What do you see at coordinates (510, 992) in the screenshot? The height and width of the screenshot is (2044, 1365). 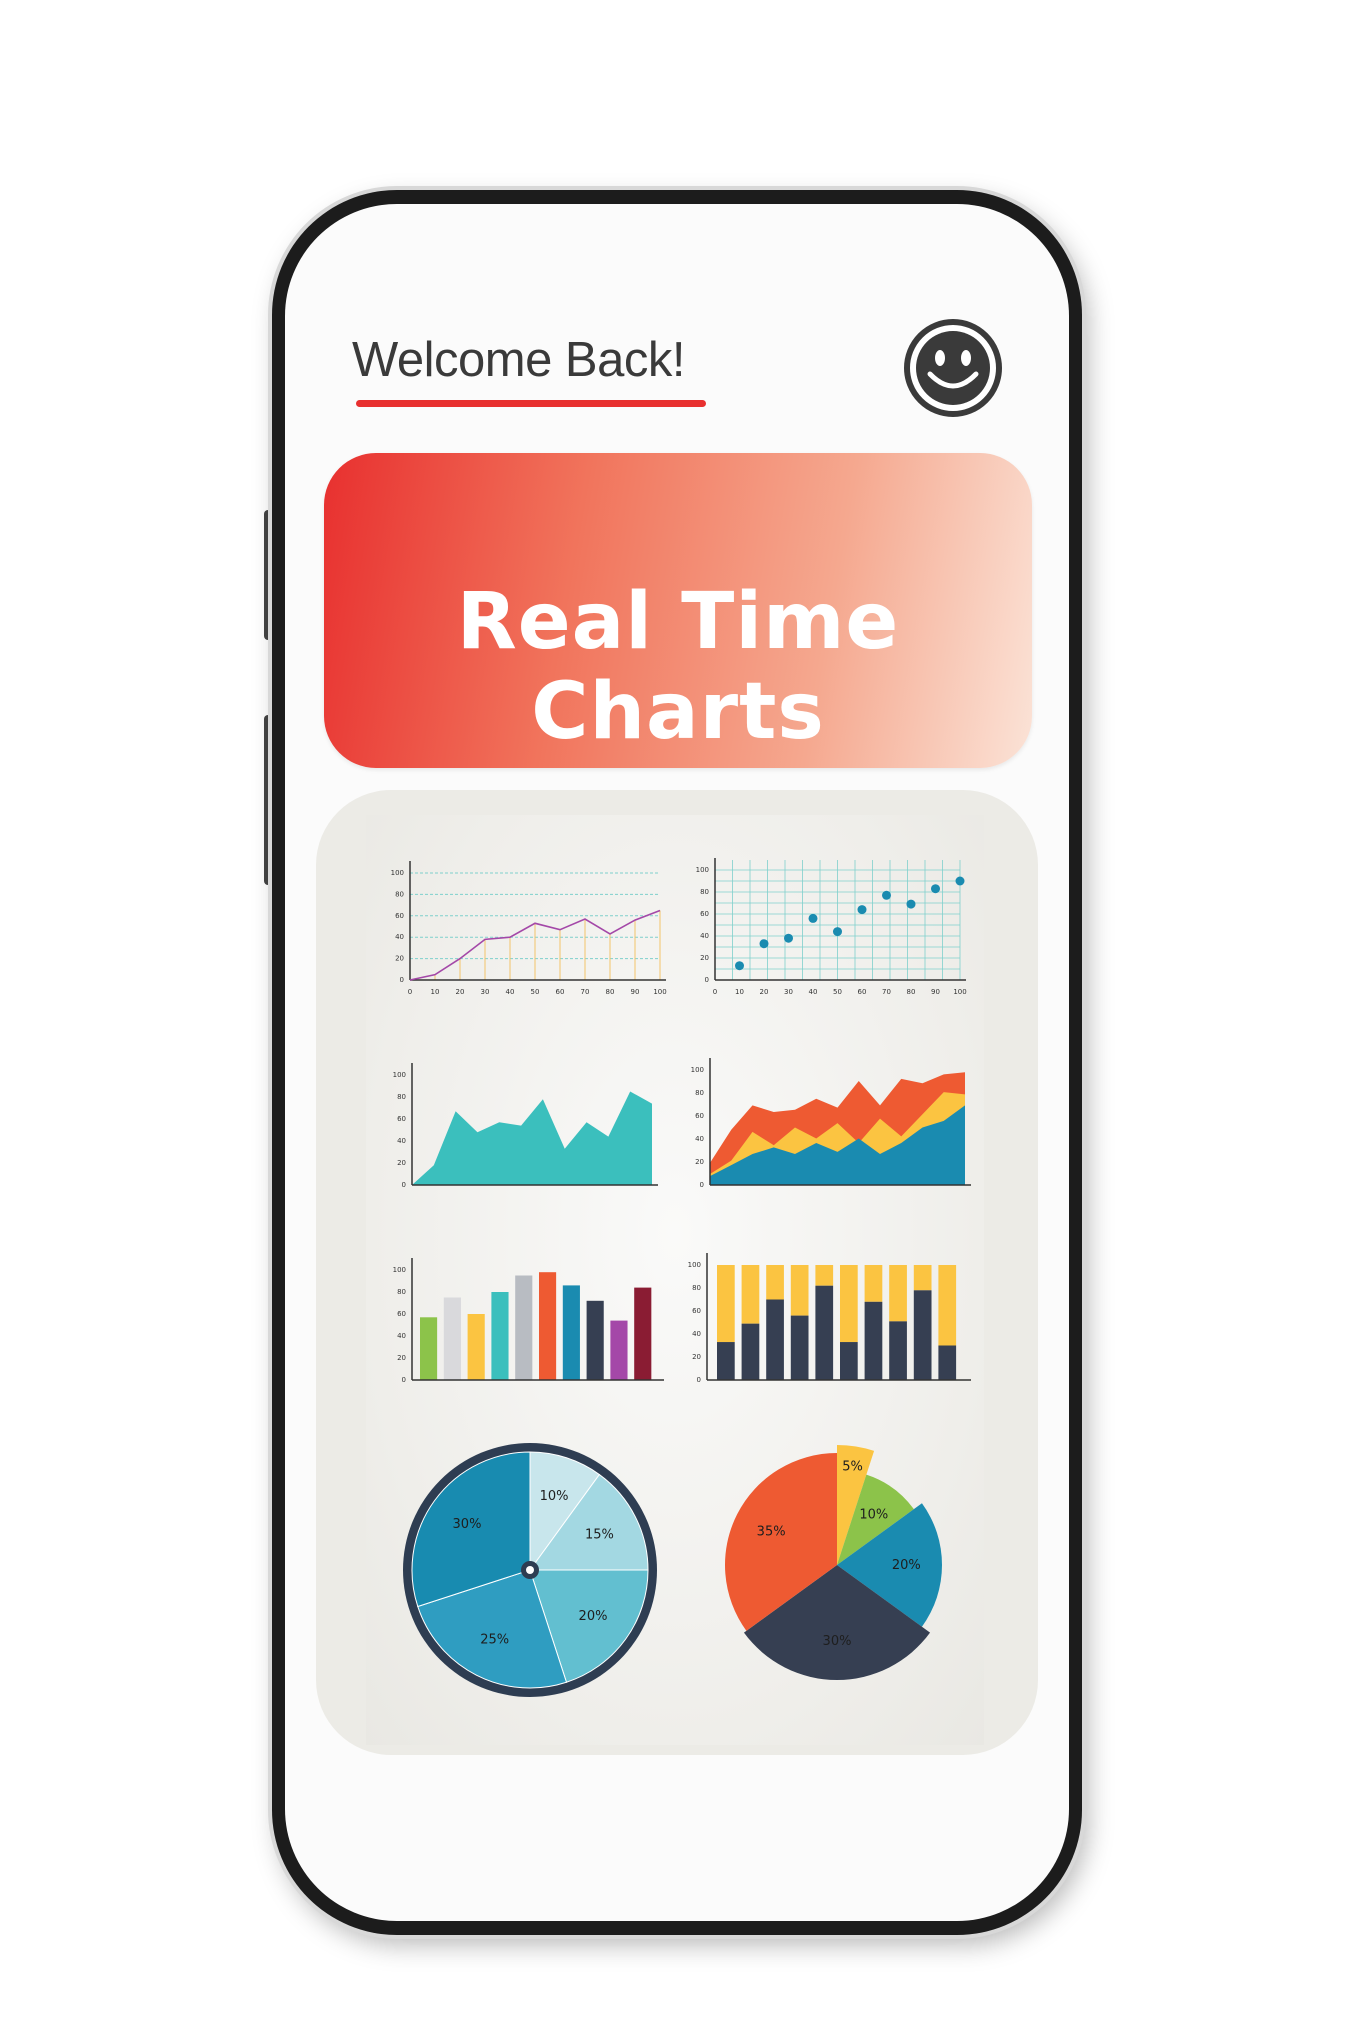 I see `line-chart-xtick-label: 40` at bounding box center [510, 992].